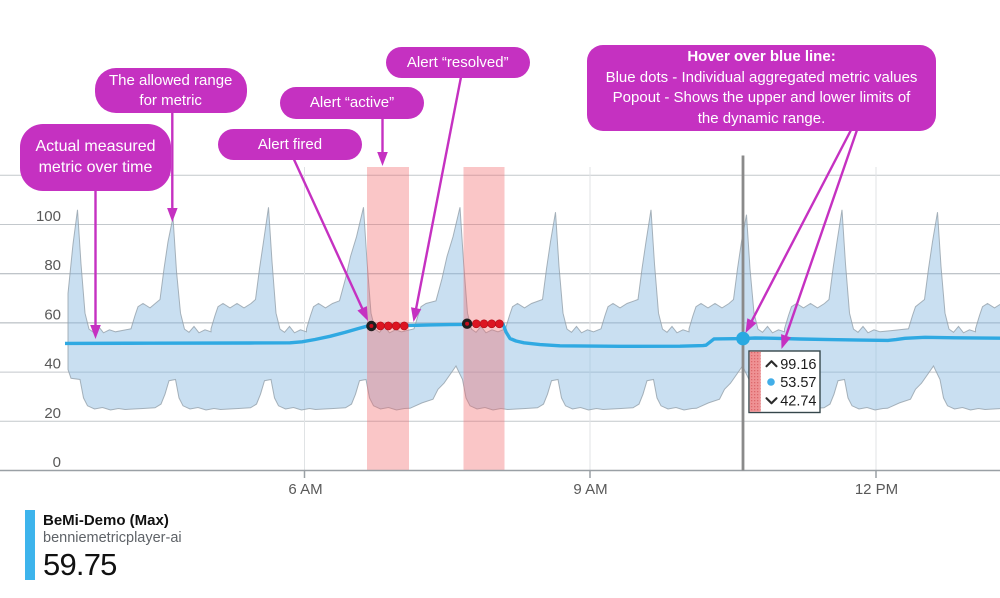  What do you see at coordinates (52, 314) in the screenshot?
I see `svg-text: 60` at bounding box center [52, 314].